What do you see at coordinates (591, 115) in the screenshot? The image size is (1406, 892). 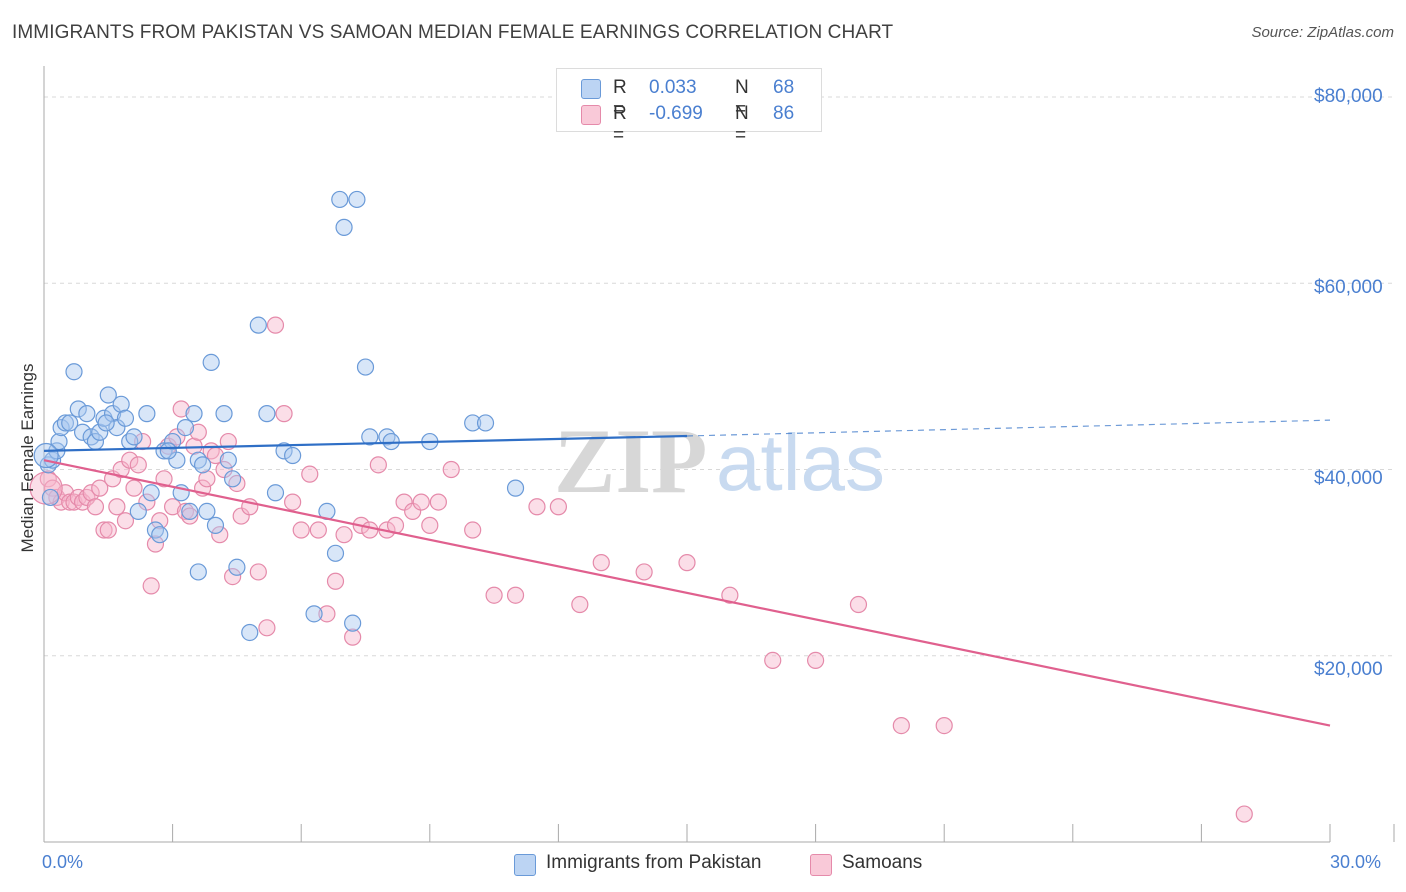 I see `legend-swatch-samoans` at bounding box center [591, 115].